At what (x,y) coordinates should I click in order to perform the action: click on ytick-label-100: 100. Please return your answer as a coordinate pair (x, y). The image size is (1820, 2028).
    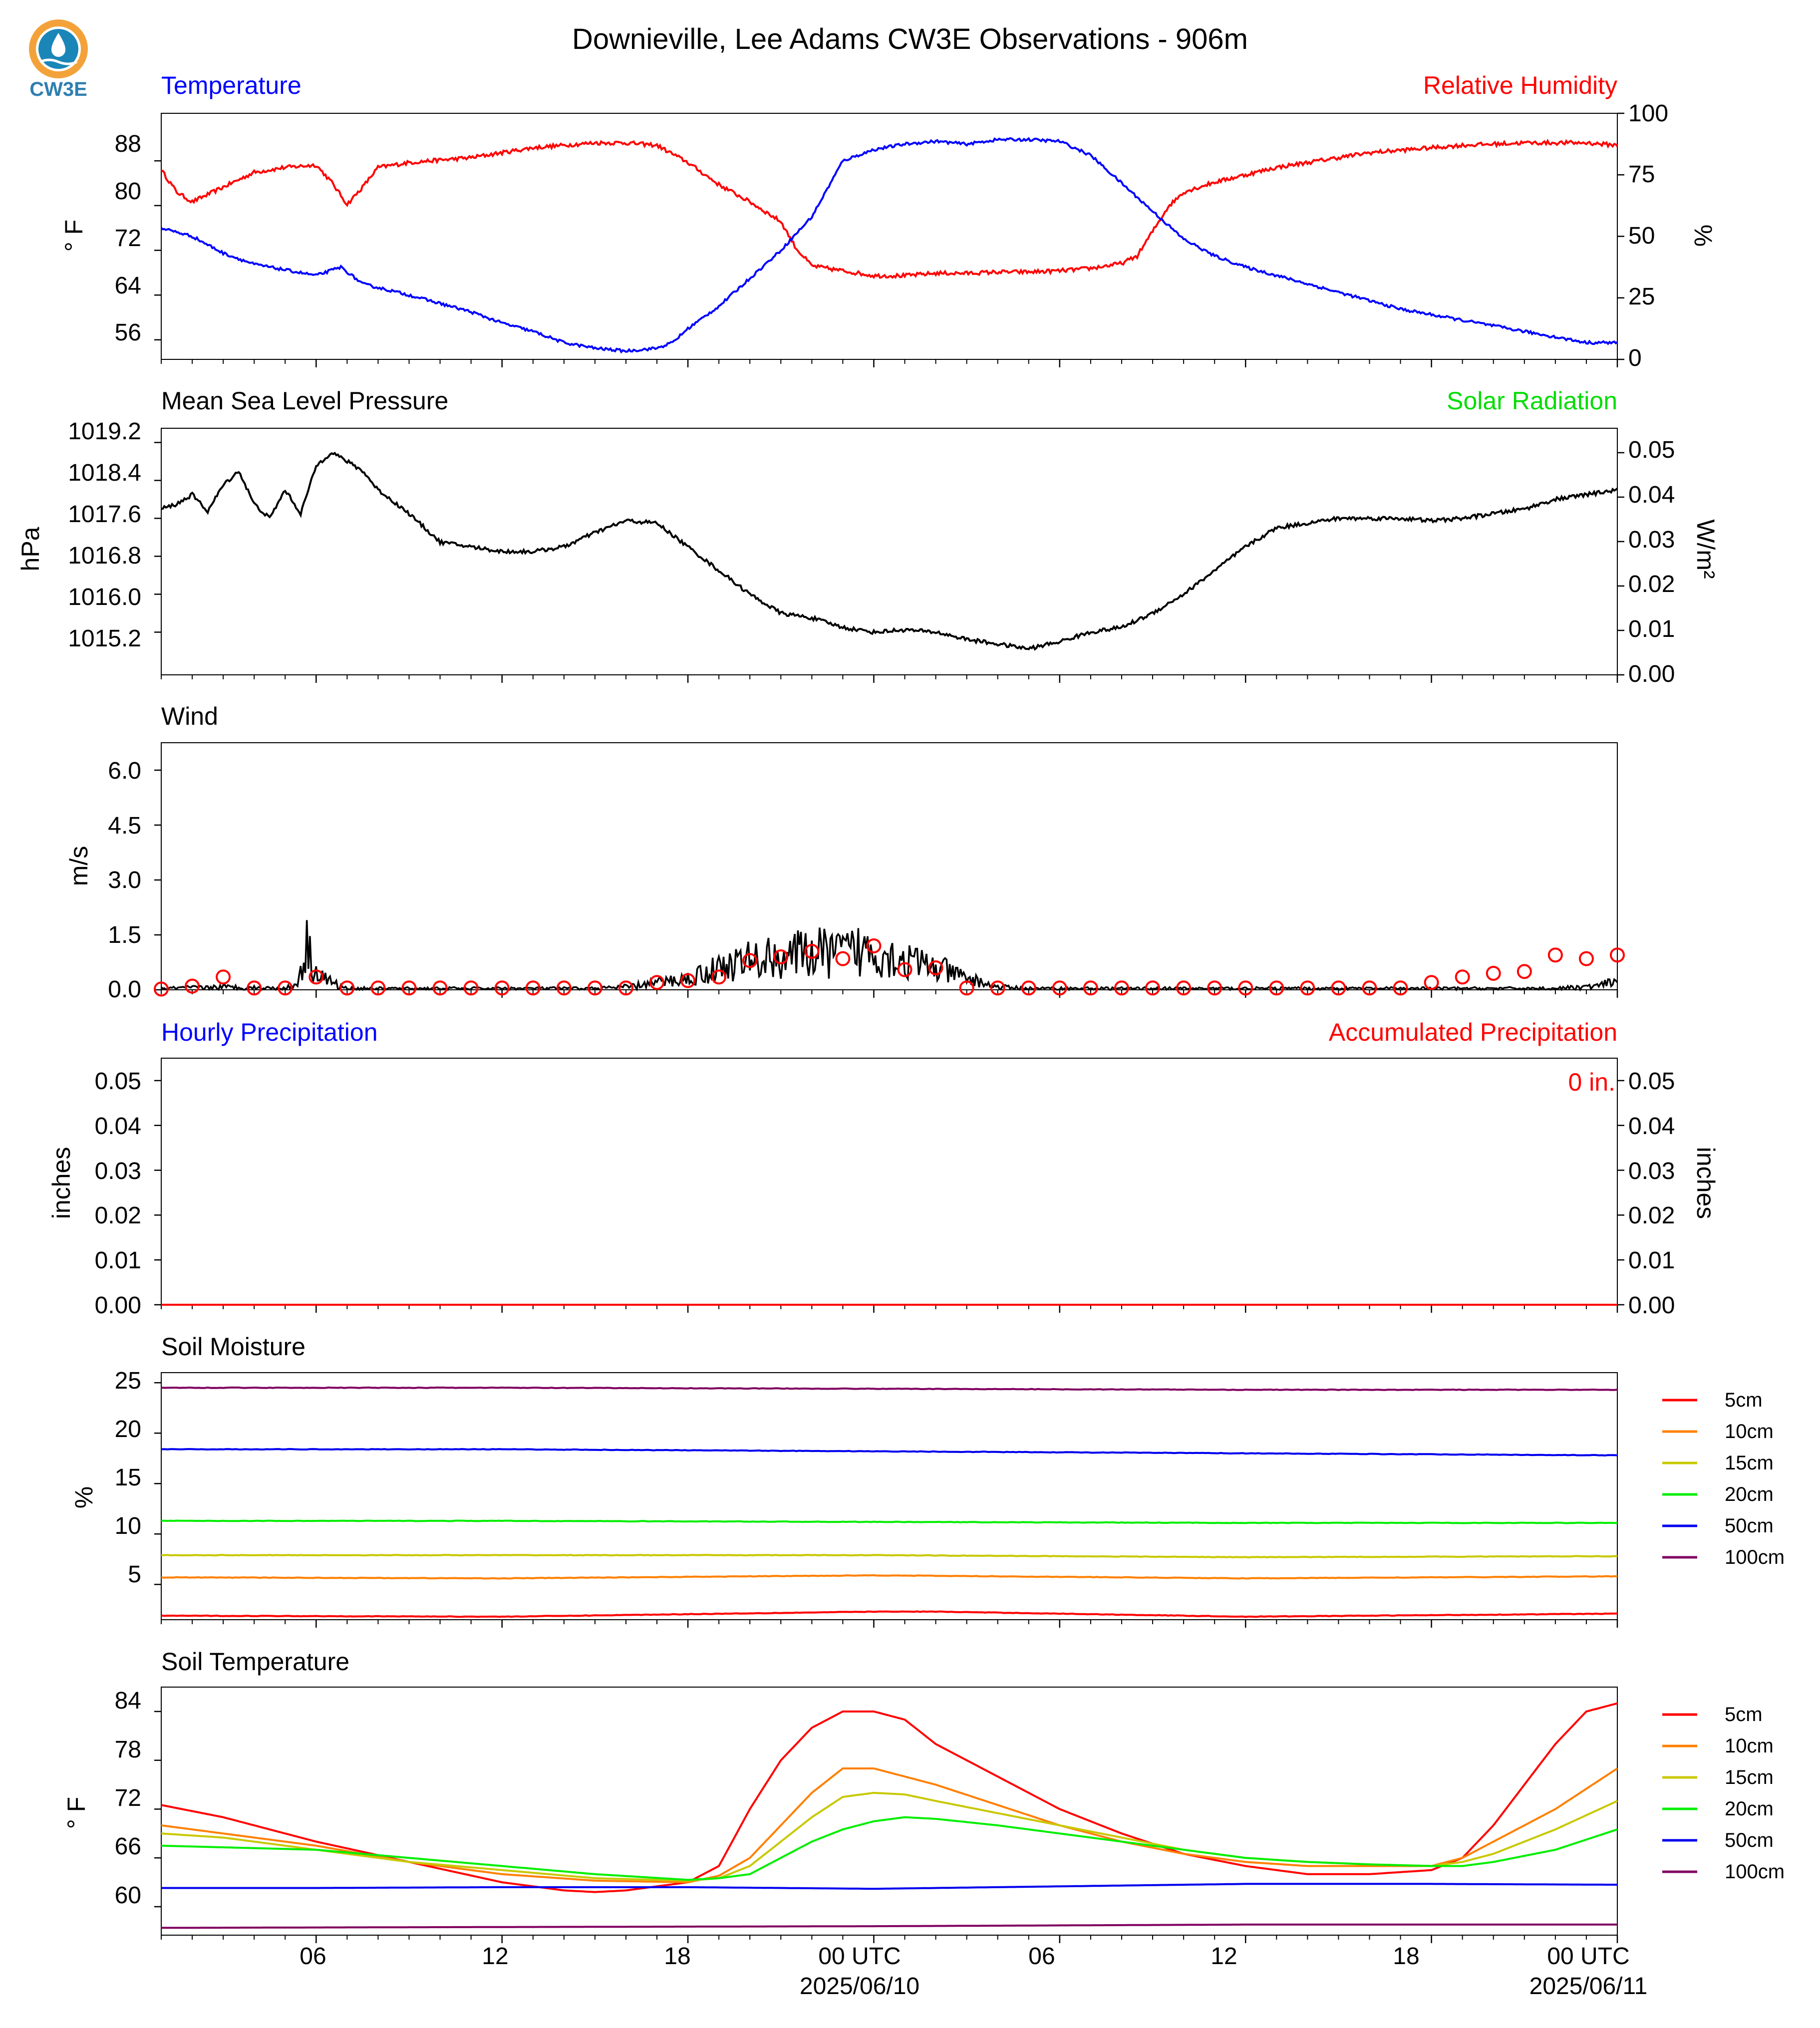
    Looking at the image, I should click on (1648, 113).